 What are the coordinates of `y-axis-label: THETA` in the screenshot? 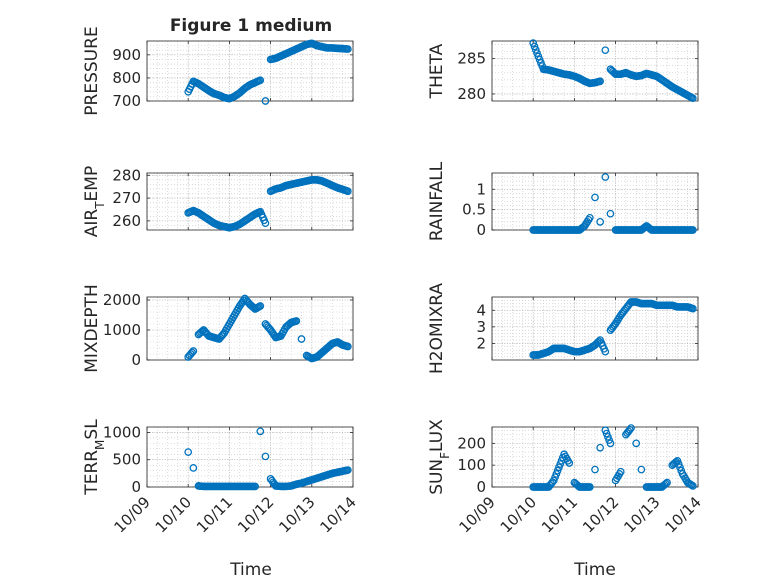 It's located at (437, 71).